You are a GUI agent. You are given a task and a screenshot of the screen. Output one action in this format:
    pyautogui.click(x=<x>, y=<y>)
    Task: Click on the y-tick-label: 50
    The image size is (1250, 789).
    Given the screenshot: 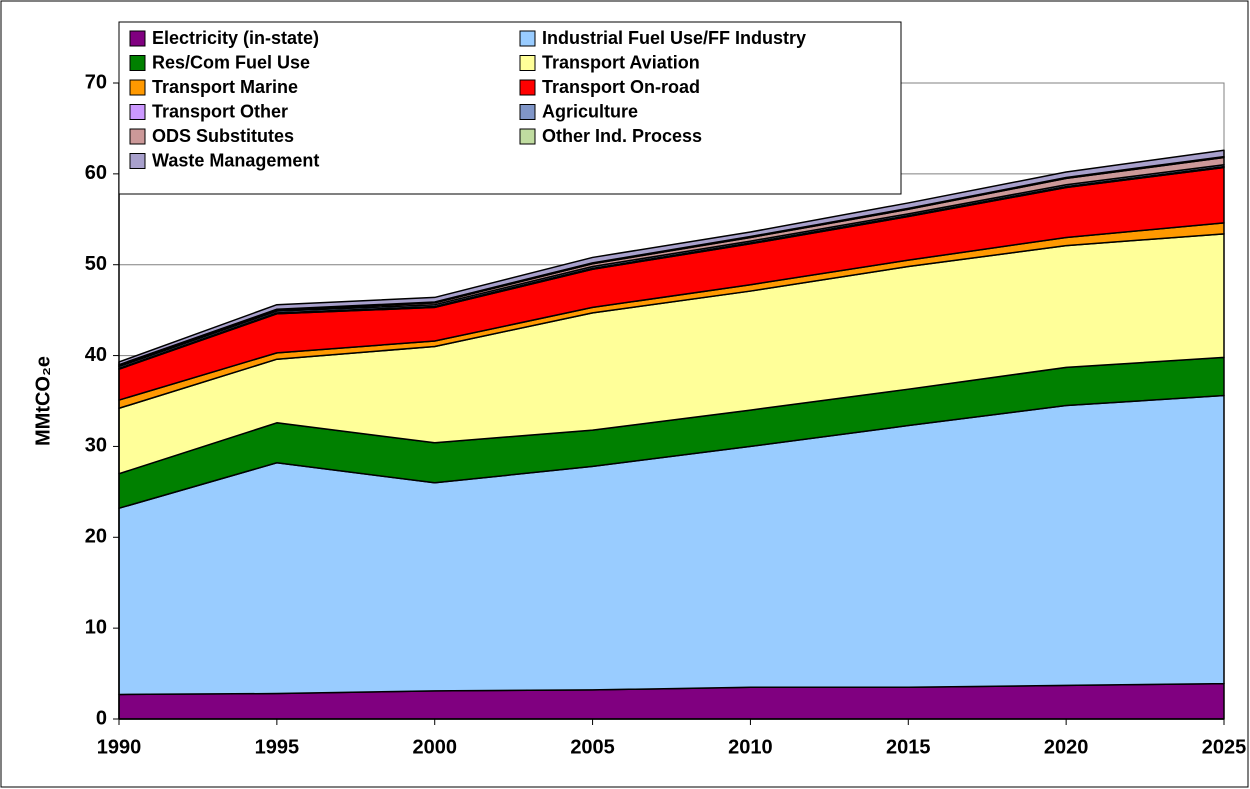 What is the action you would take?
    pyautogui.click(x=96, y=264)
    